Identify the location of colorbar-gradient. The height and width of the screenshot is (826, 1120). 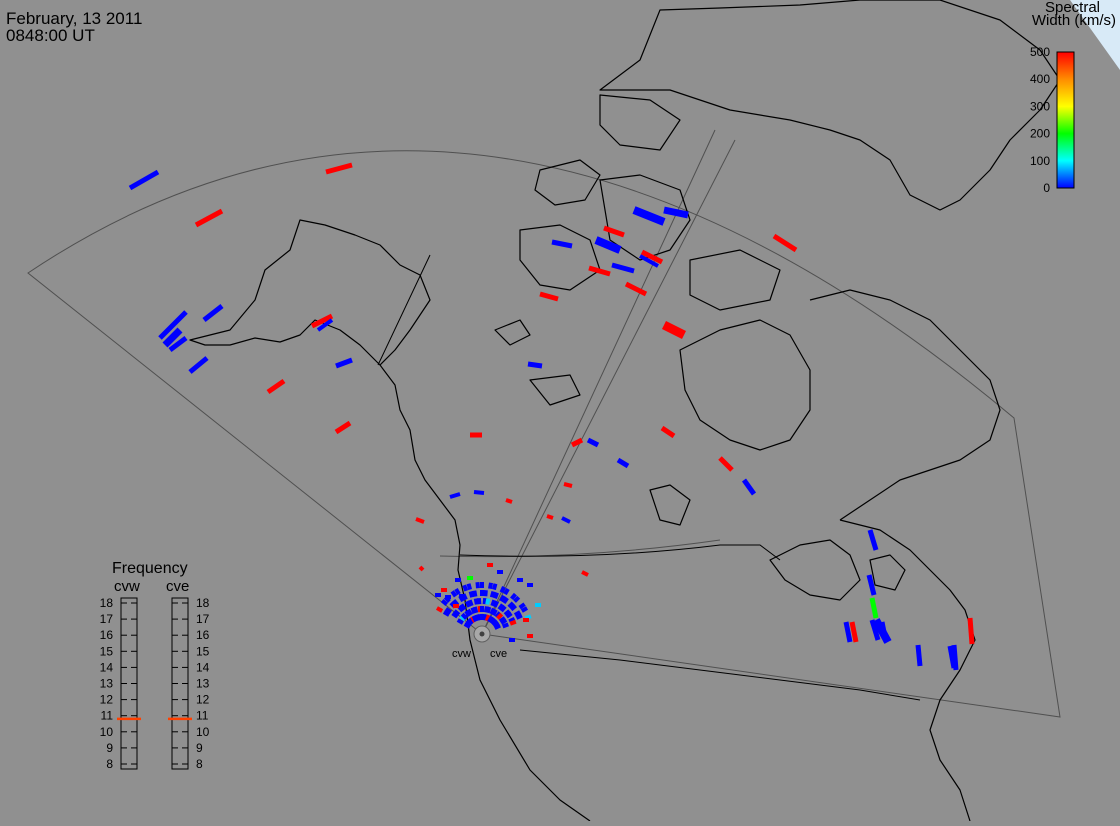
(1065, 120).